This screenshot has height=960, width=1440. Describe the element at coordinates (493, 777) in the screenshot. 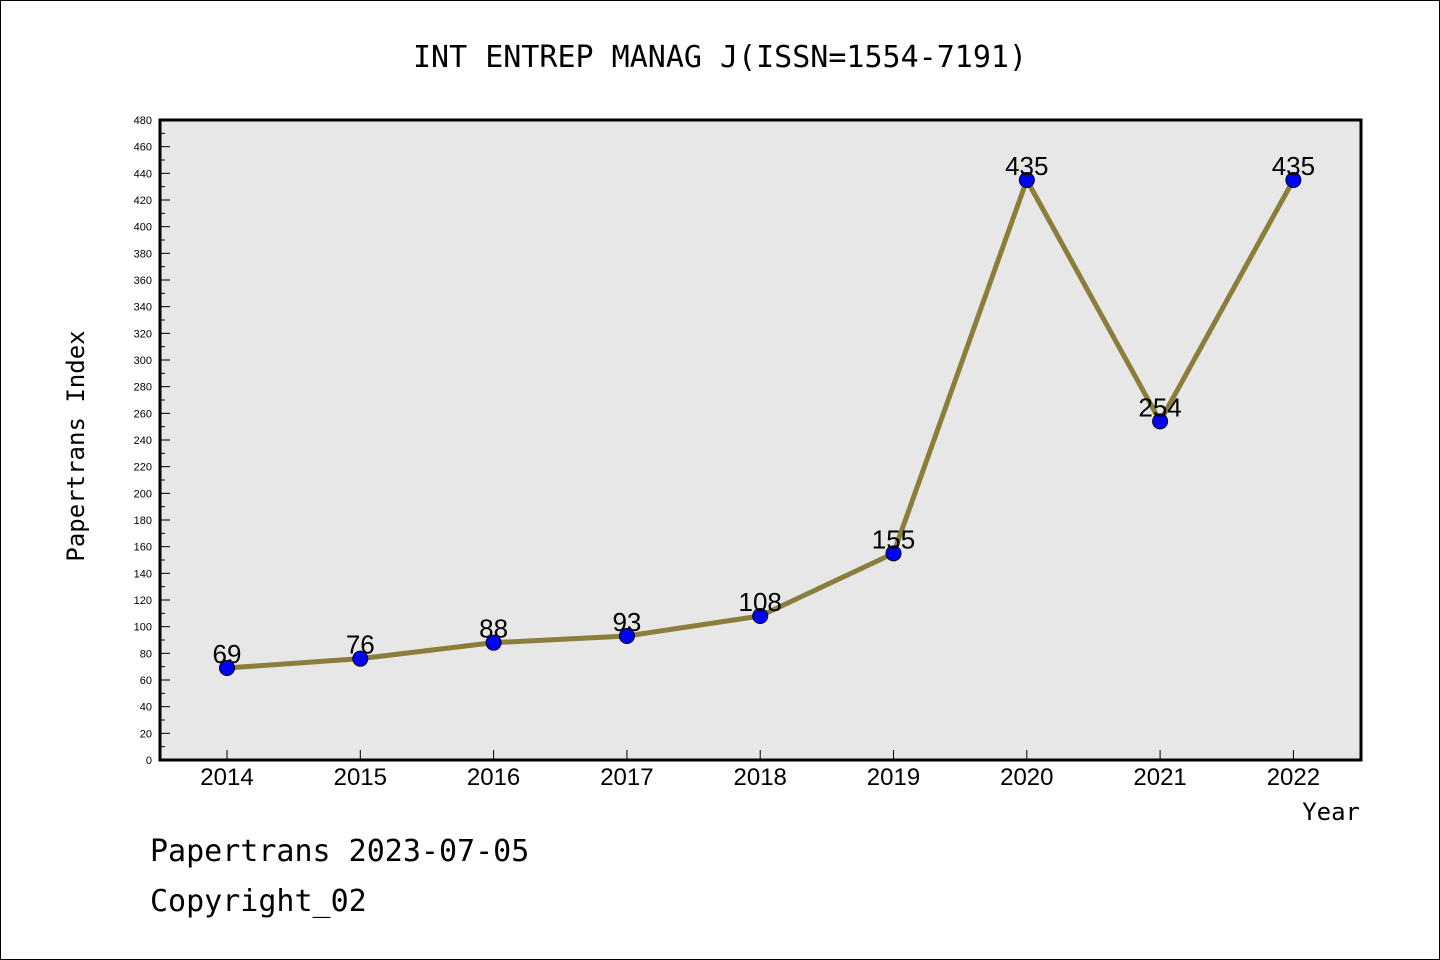

I see `x-tick-label: 2016` at that location.